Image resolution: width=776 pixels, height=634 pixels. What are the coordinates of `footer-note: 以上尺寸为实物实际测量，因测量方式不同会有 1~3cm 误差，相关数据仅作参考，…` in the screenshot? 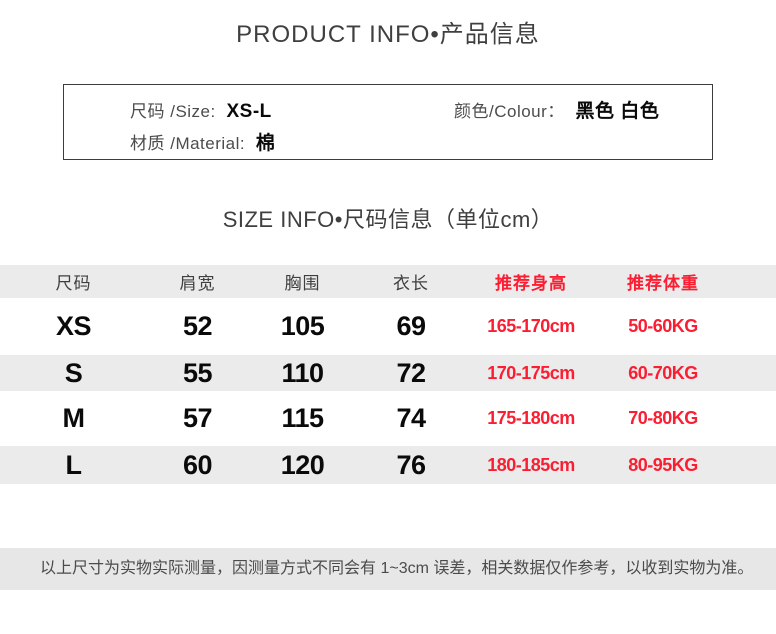 It's located at (397, 568).